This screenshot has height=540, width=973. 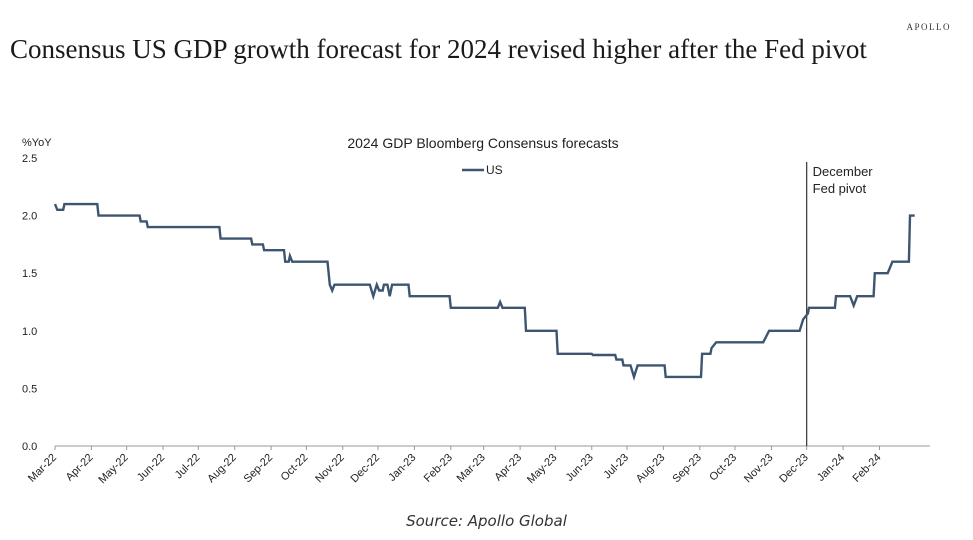 I want to click on y-tick-label: 2.5, so click(x=29, y=159).